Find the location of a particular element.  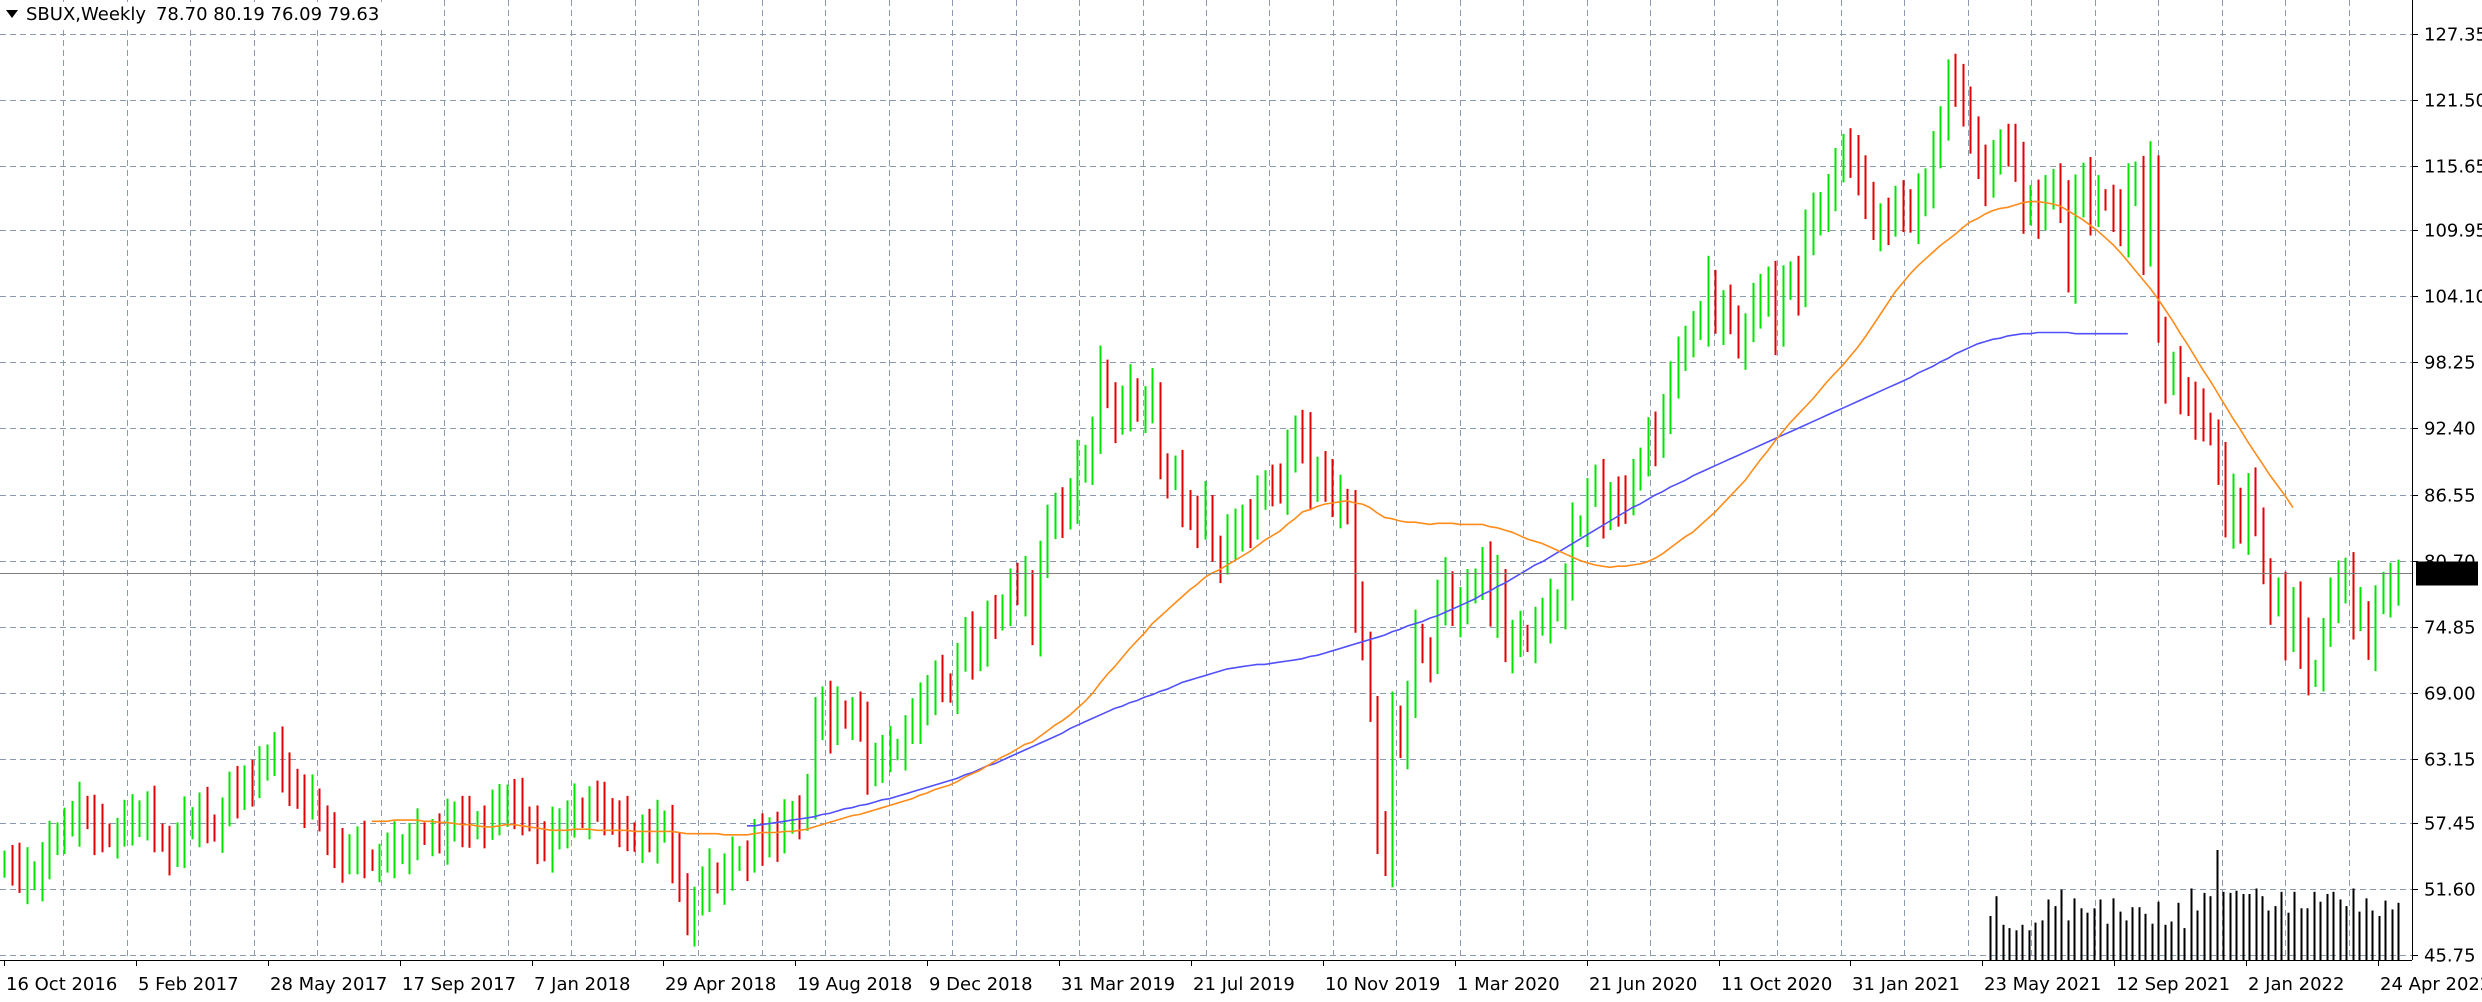

x-tick-label: 28 May 2017 is located at coordinates (328, 984).